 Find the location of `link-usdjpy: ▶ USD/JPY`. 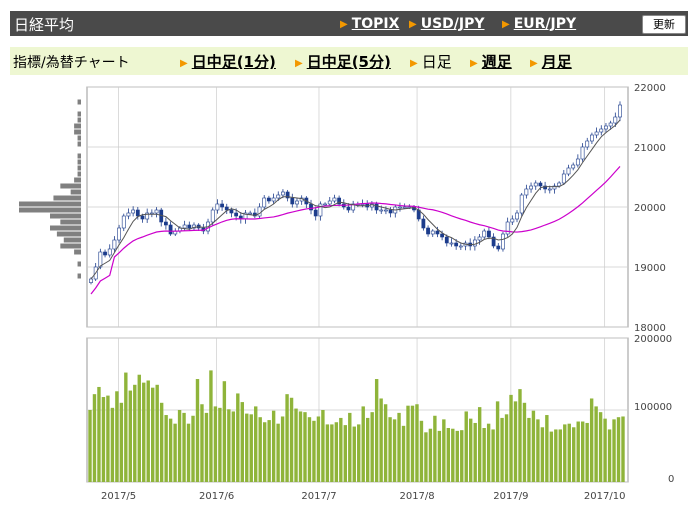

link-usdjpy: ▶ USD/JPY is located at coordinates (447, 24).